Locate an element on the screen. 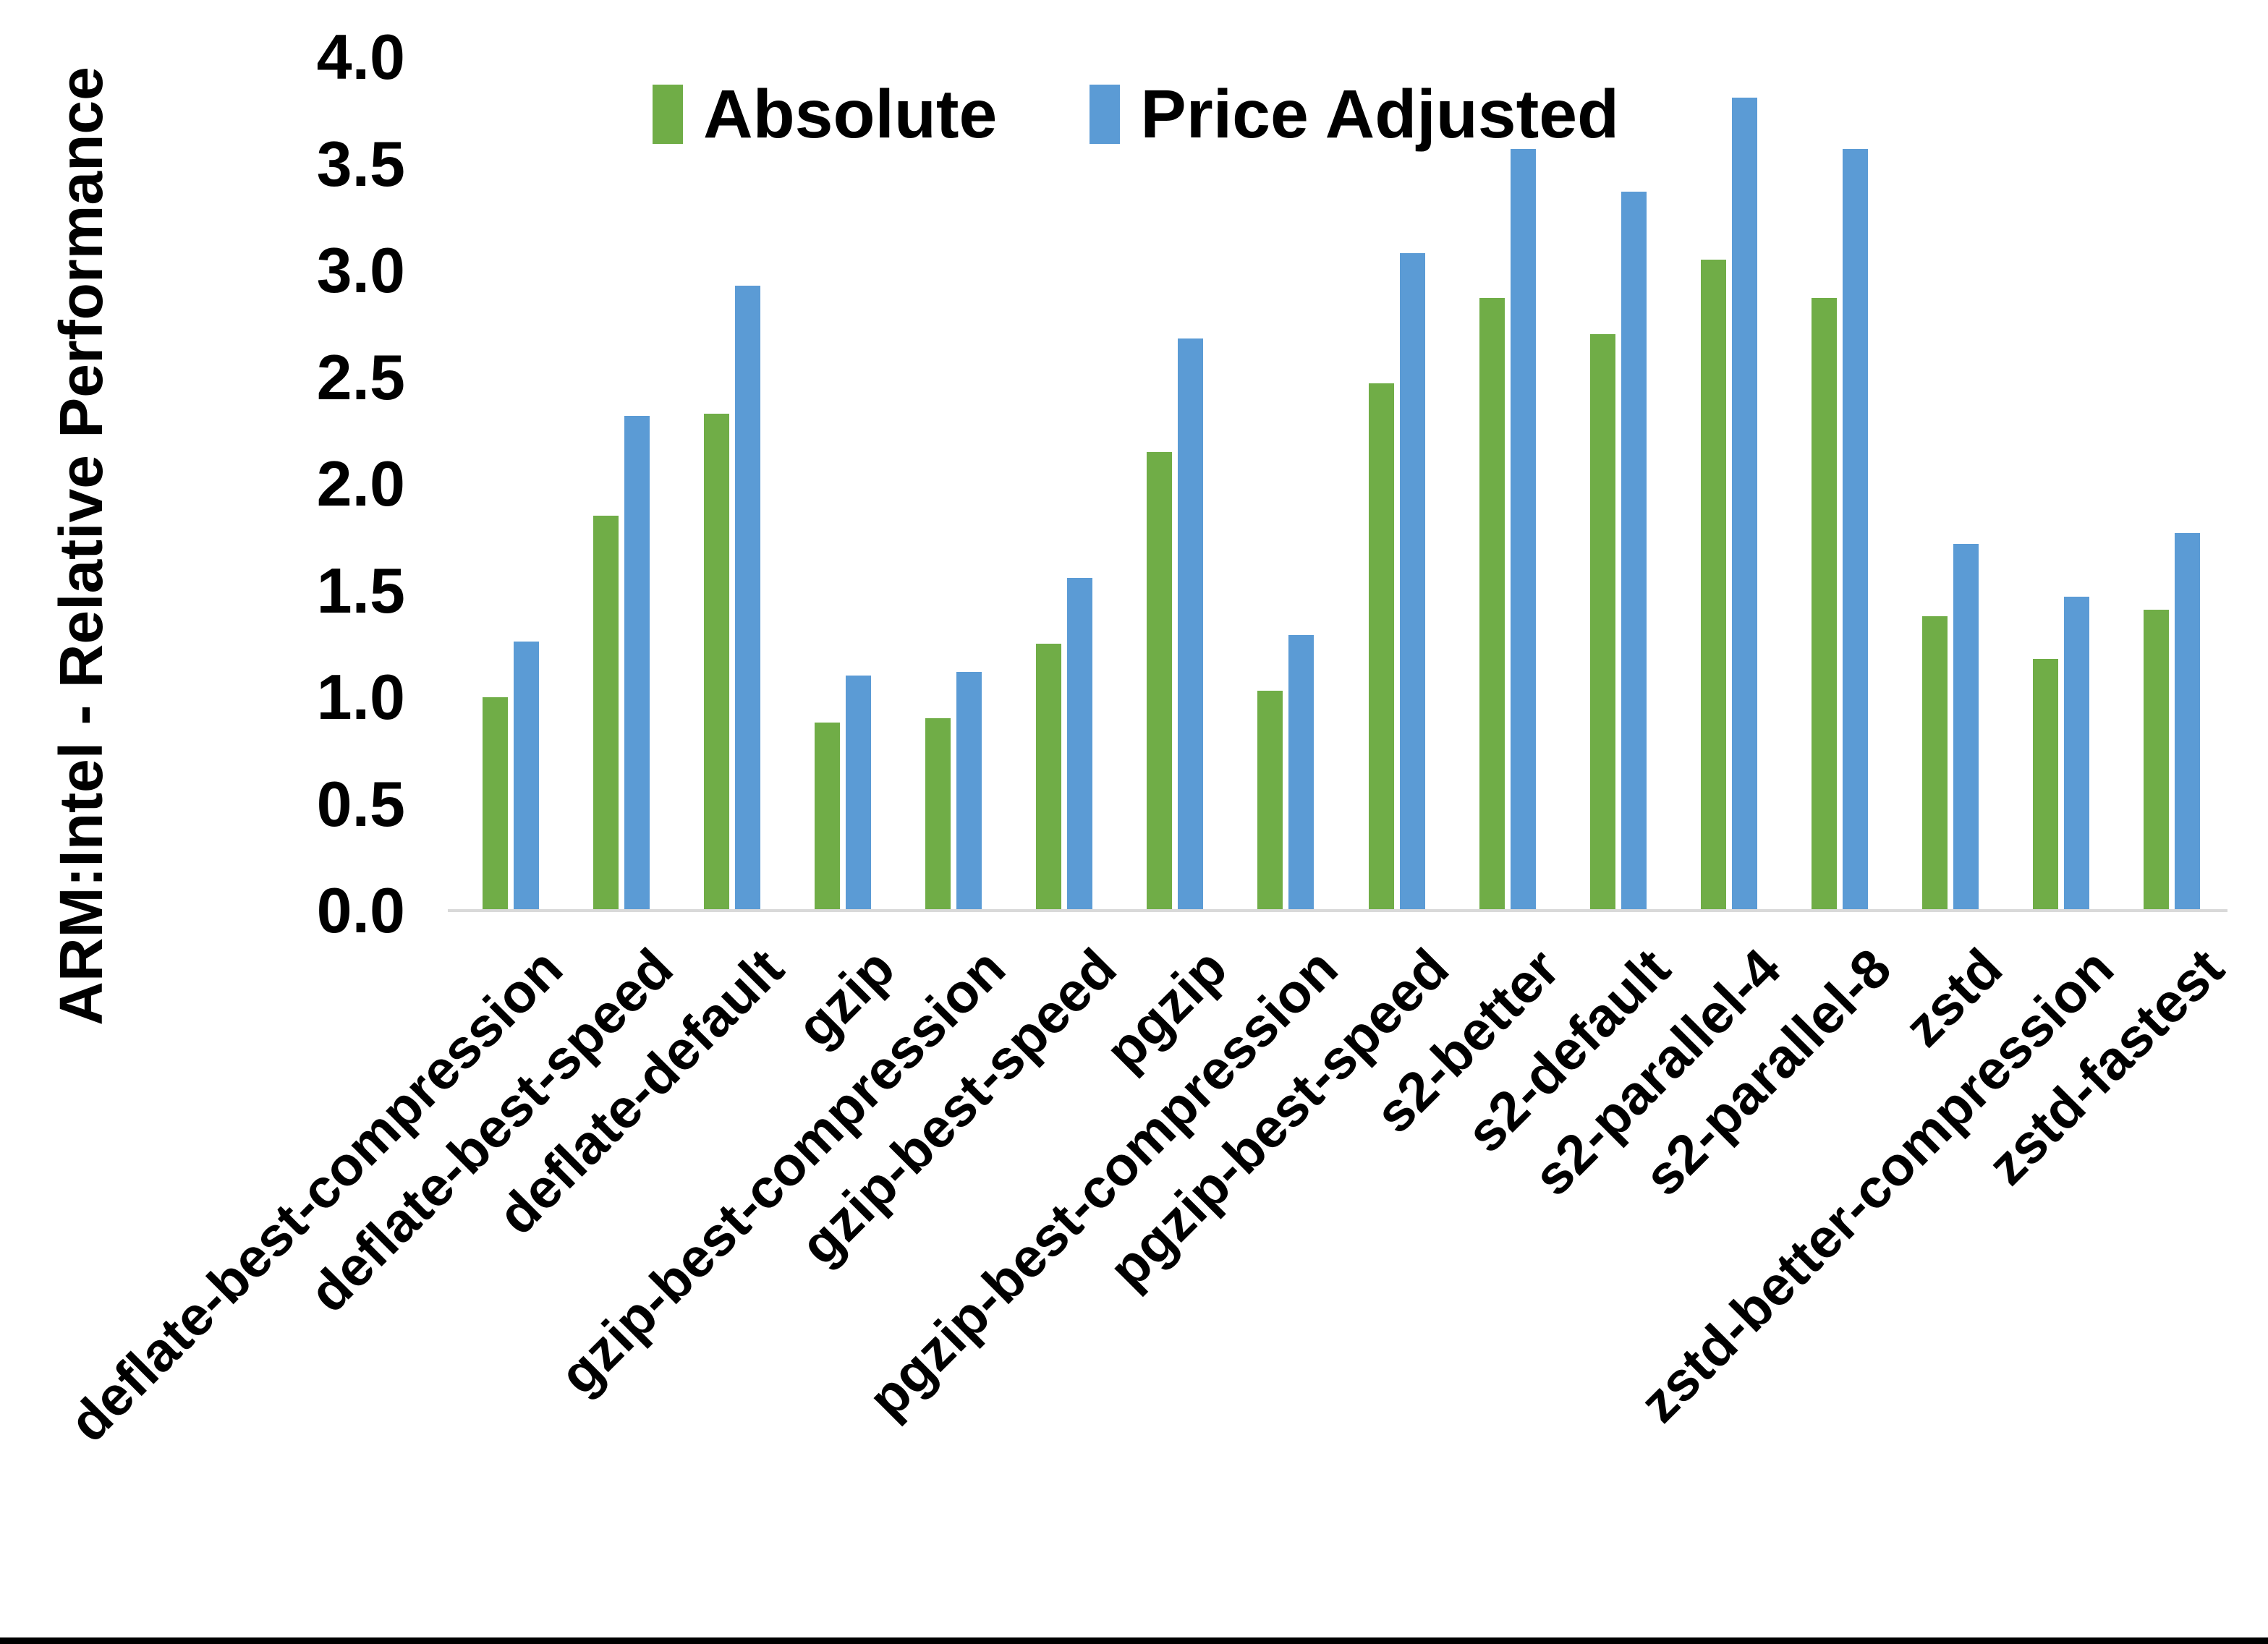 Image resolution: width=2268 pixels, height=1644 pixels. legend-item-price-adjusted: Price Adjusted is located at coordinates (1354, 114).